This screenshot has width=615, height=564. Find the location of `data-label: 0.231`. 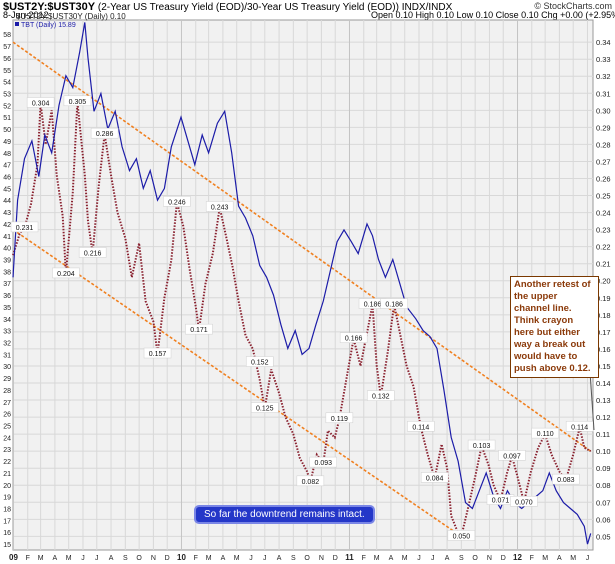

data-label: 0.231 is located at coordinates (24, 227).